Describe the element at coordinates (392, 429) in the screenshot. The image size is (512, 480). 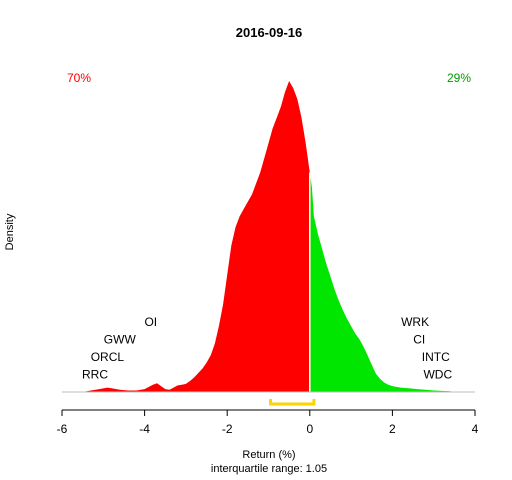
I see `x-tick-label: 2` at that location.